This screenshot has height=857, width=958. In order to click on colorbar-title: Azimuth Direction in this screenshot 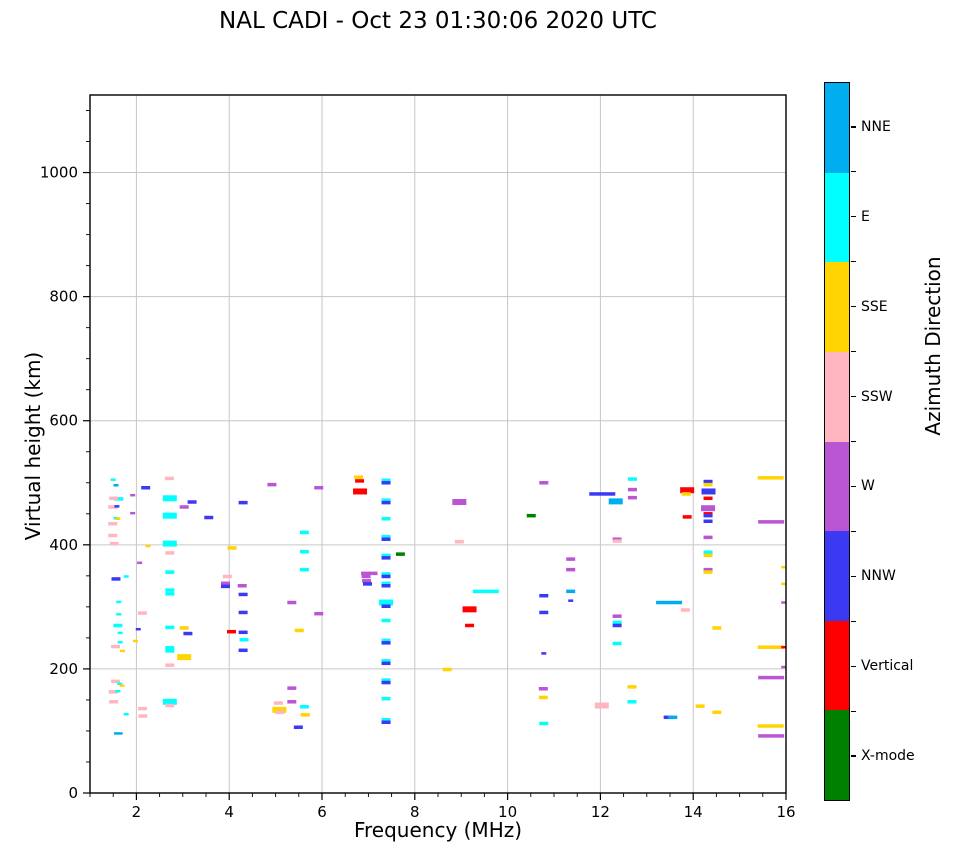, I will do `click(933, 346)`.